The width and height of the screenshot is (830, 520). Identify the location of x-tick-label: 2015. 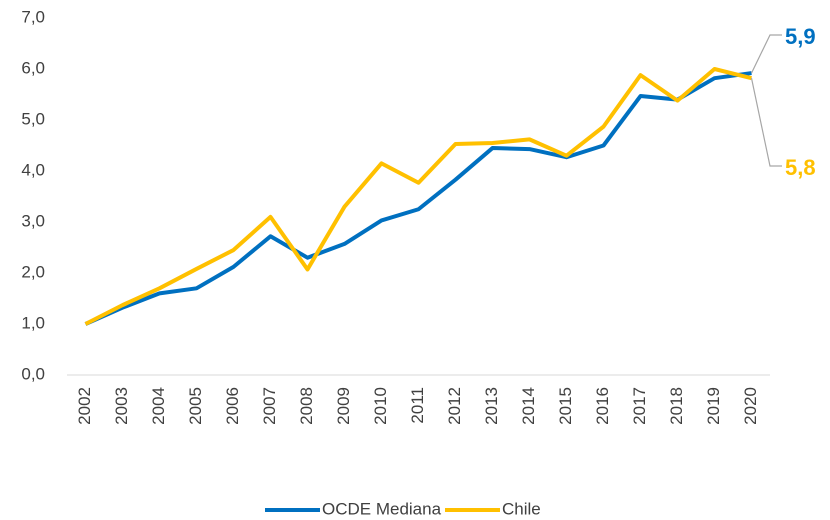
(565, 406).